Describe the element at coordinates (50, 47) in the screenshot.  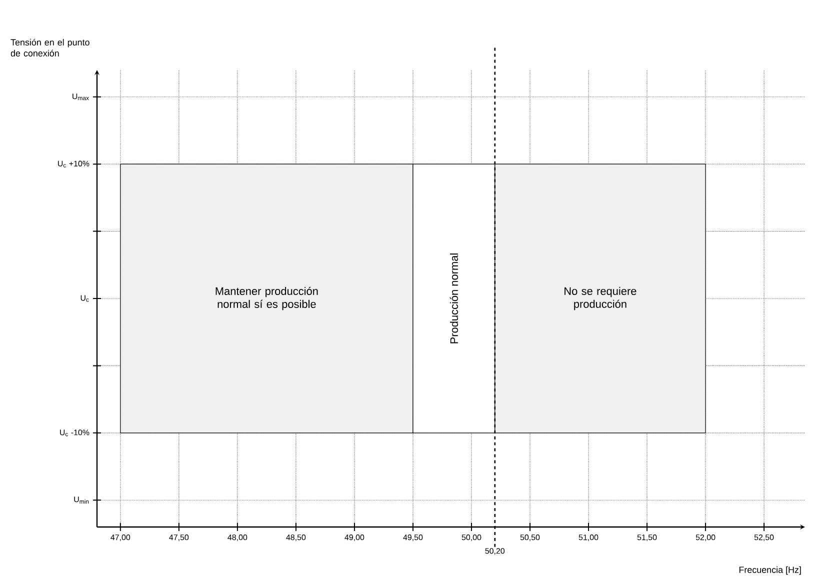
I see `y-axis-title: Tensión en el punto de conexión` at that location.